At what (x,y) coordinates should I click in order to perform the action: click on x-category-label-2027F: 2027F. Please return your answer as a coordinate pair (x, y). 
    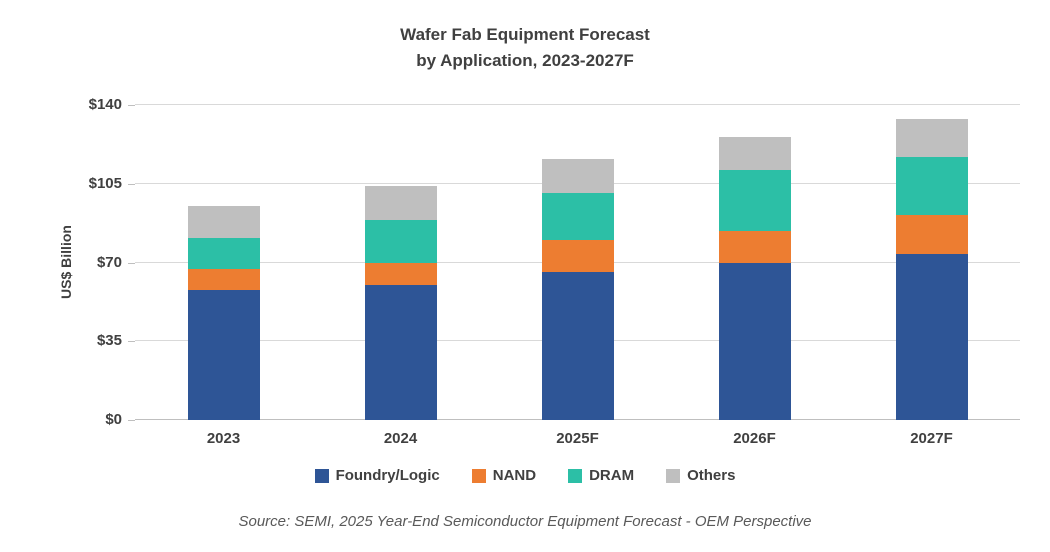
    Looking at the image, I should click on (931, 438).